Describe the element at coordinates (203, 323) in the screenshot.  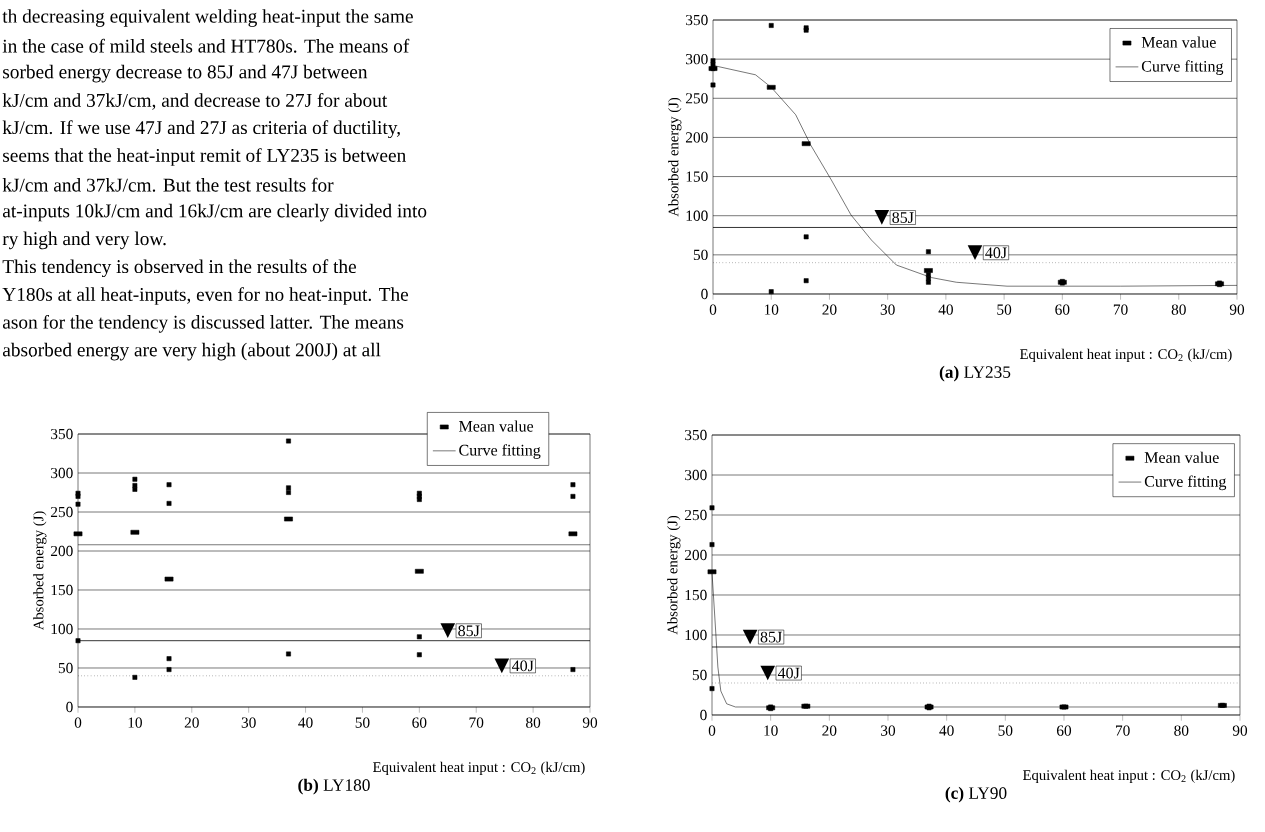
I see `text: ason for the tendency is discussed latter. The means` at that location.